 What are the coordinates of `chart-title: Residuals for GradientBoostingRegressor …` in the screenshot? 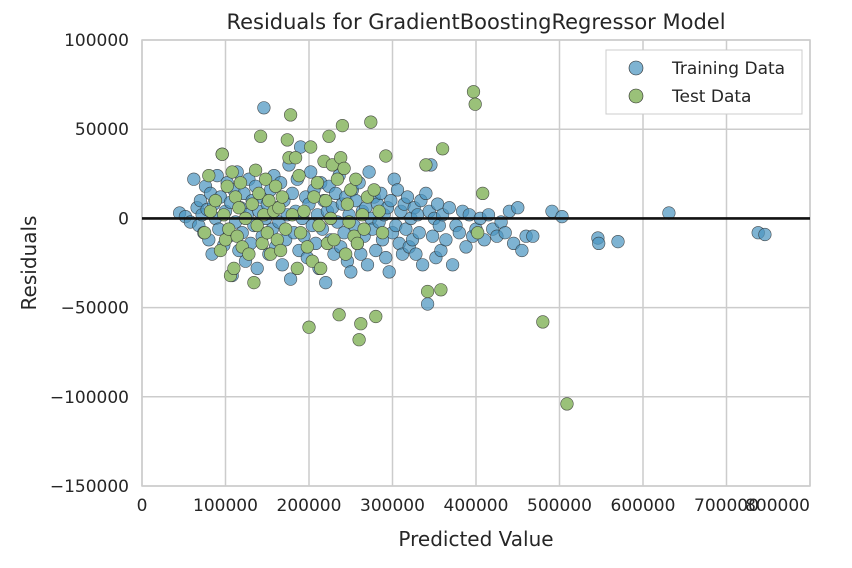 It's located at (475, 22).